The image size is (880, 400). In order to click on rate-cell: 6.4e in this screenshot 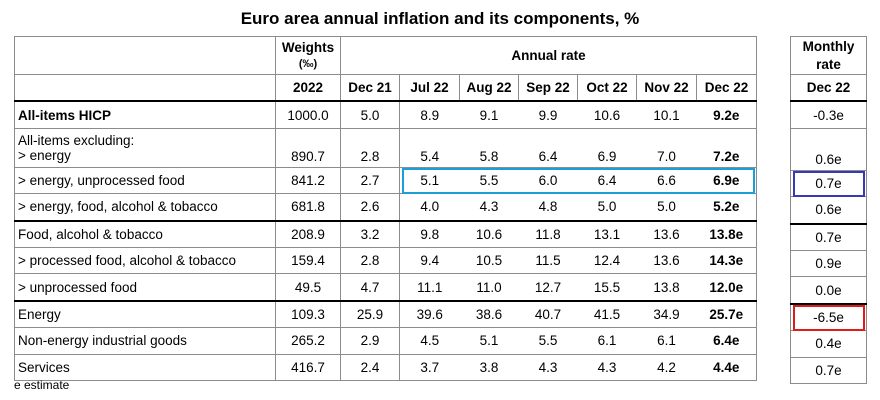, I will do `click(726, 341)`.